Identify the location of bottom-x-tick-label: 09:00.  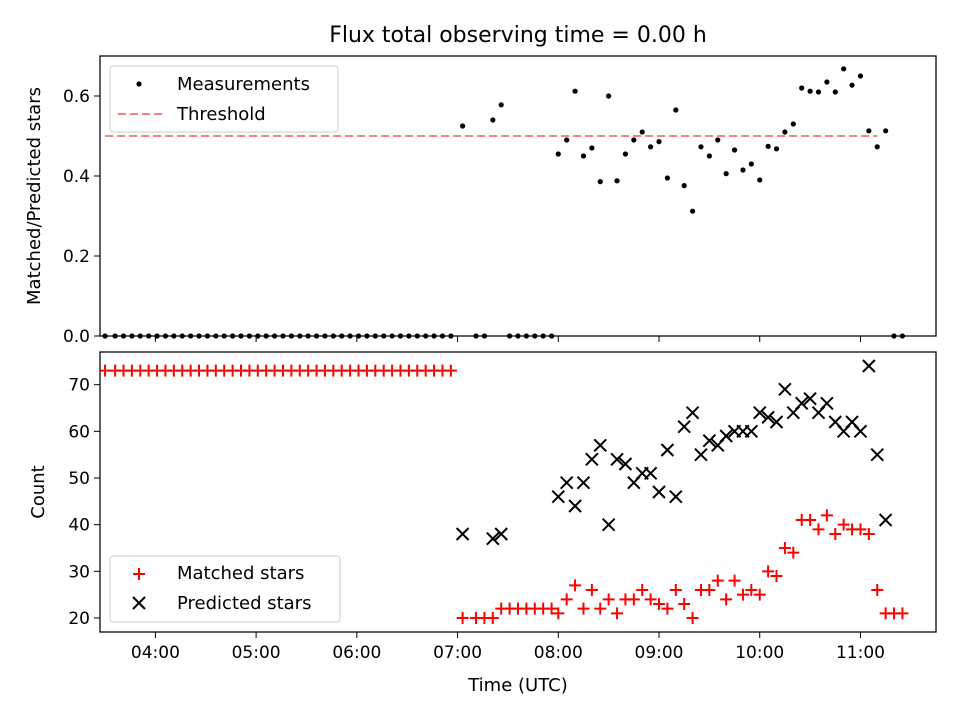
(659, 653).